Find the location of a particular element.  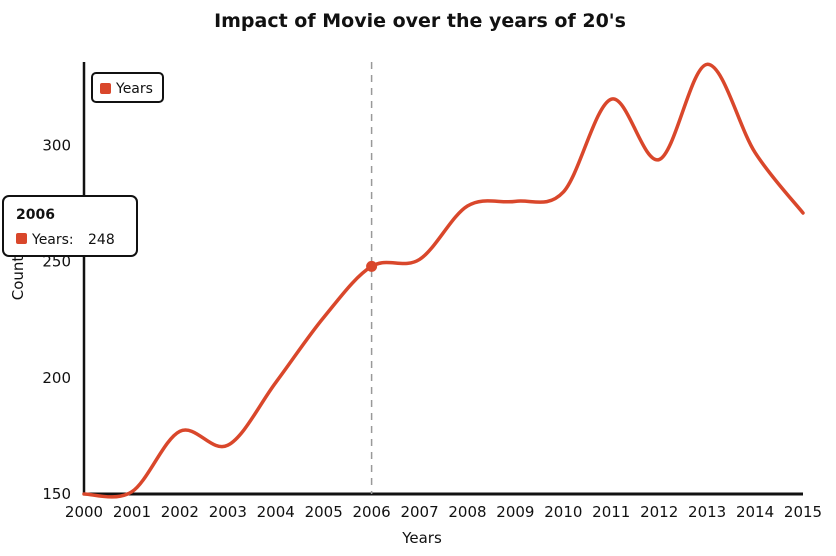

x-tick-label: 2008 is located at coordinates (467, 512).